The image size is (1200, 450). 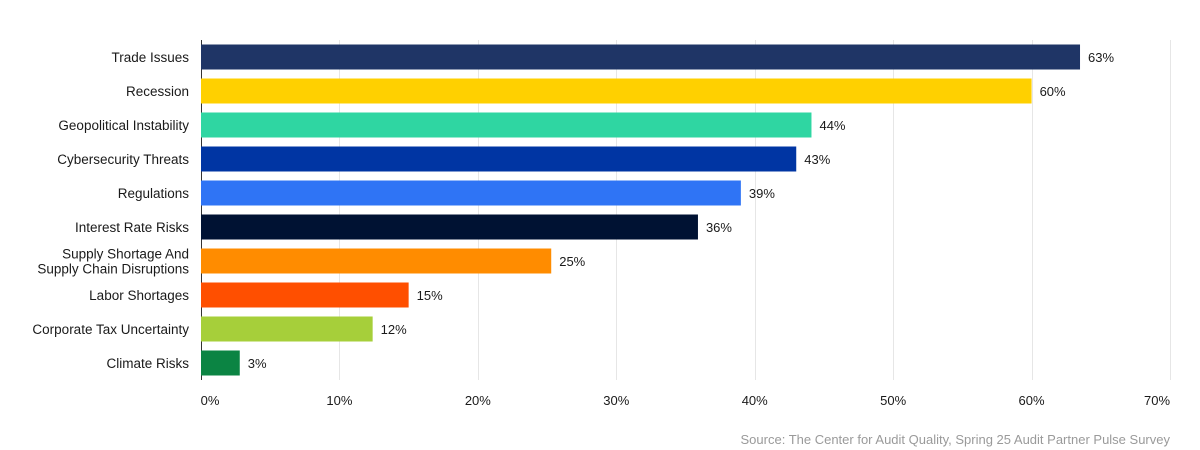 I want to click on data-label: 63%, so click(x=1101, y=57).